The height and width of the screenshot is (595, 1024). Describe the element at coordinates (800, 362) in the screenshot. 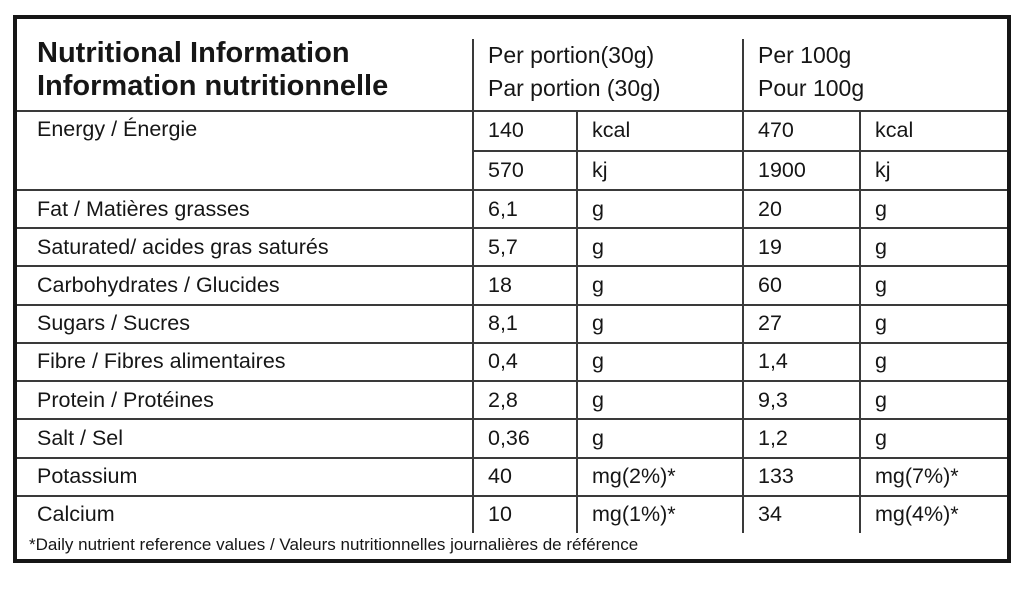

I see `per100-value: 1,4` at that location.